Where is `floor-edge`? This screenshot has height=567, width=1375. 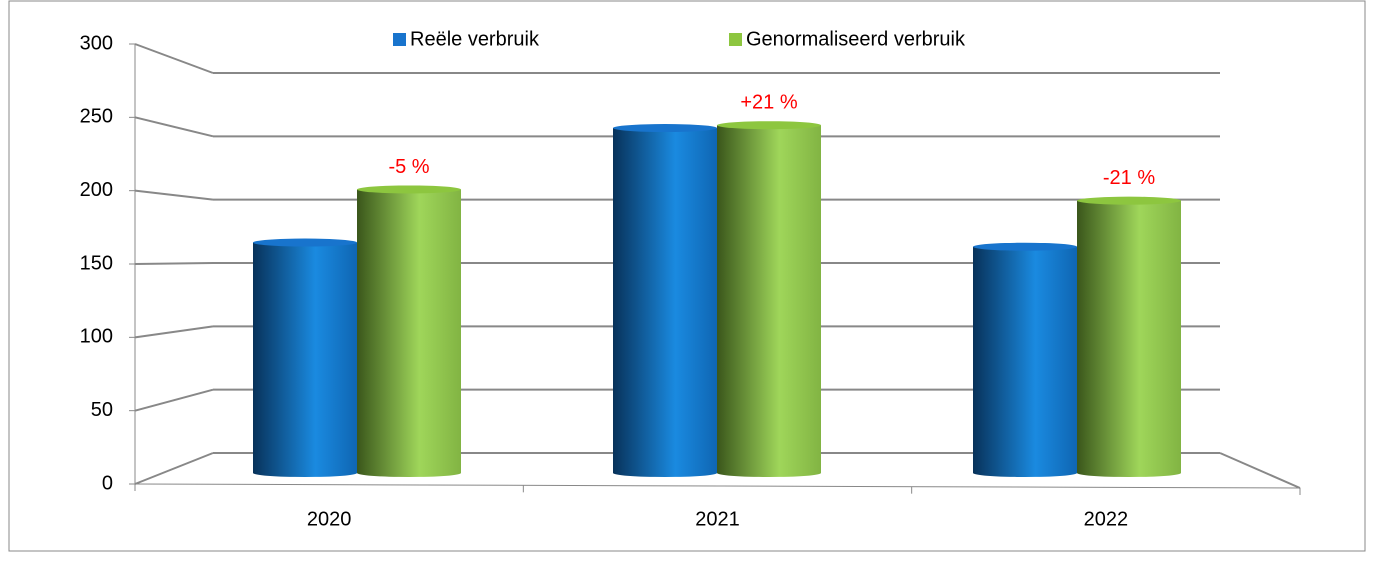 floor-edge is located at coordinates (1260, 470).